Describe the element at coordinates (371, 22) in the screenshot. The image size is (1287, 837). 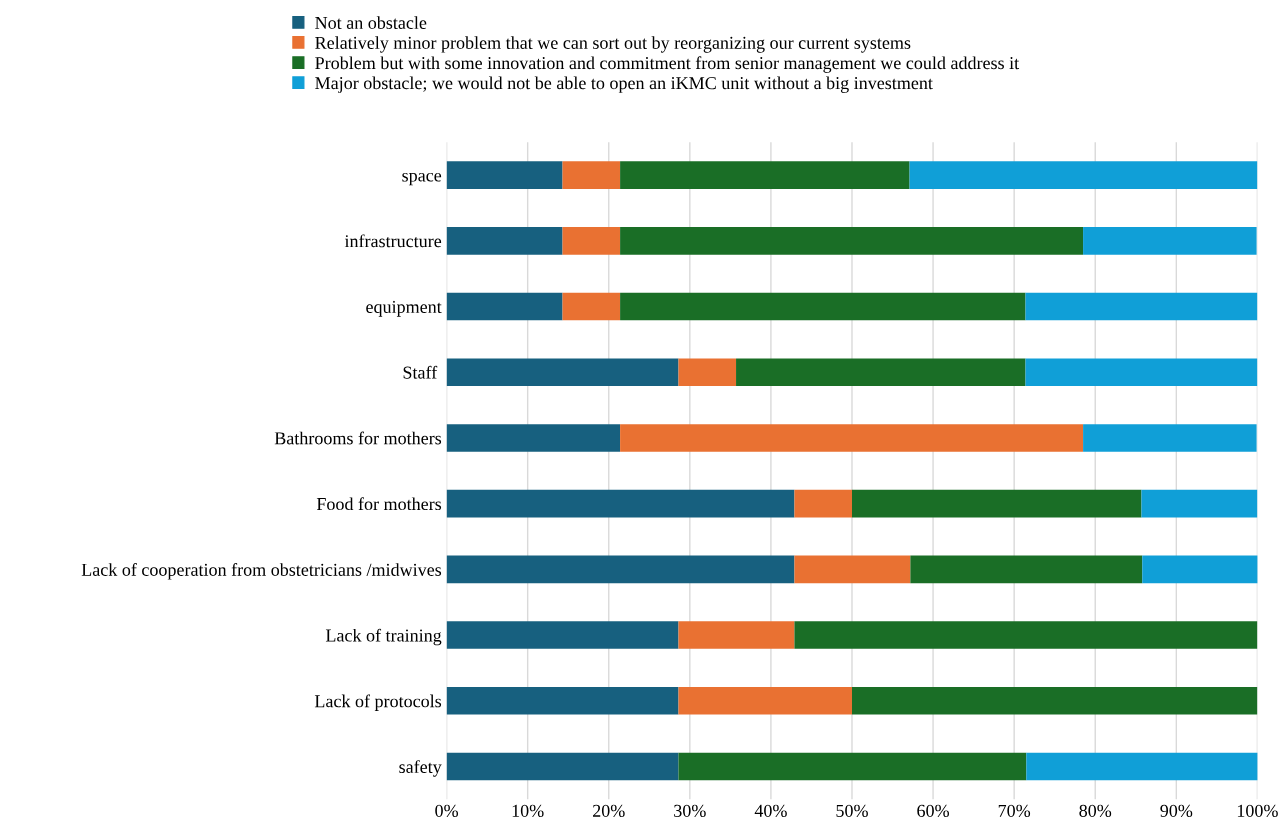
I see `legend-label: Not an obstacle` at that location.